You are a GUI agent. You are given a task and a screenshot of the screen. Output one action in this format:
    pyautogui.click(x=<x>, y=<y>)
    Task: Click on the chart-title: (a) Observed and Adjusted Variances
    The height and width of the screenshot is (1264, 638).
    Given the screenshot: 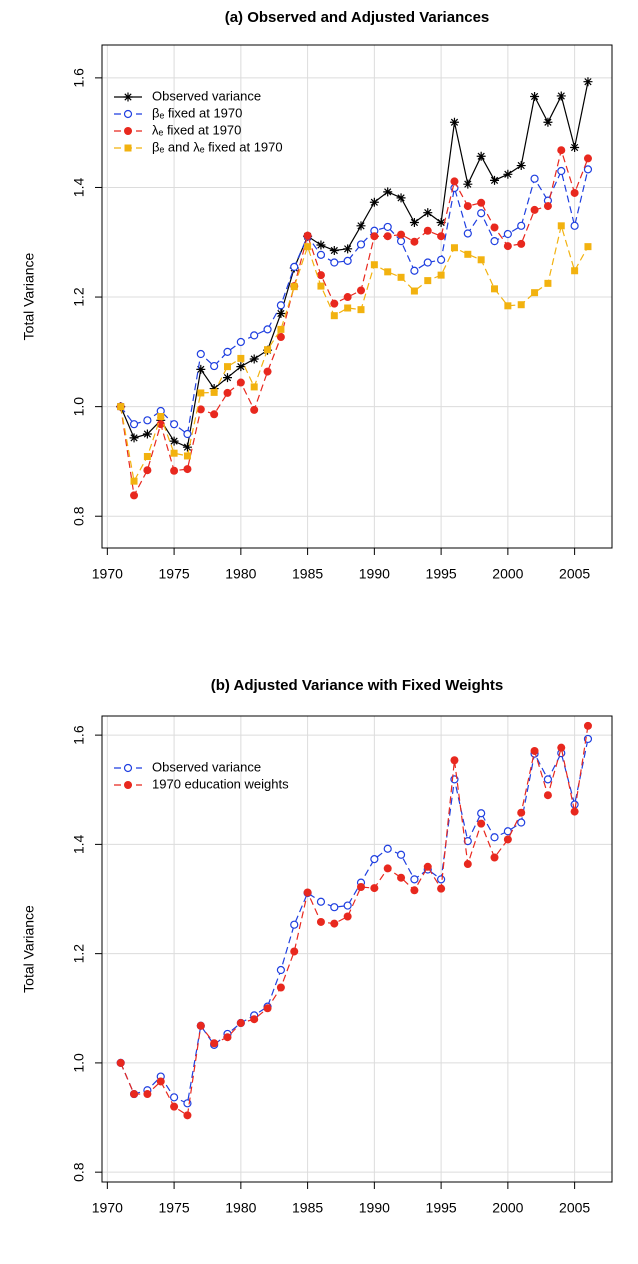 What is the action you would take?
    pyautogui.click(x=357, y=17)
    